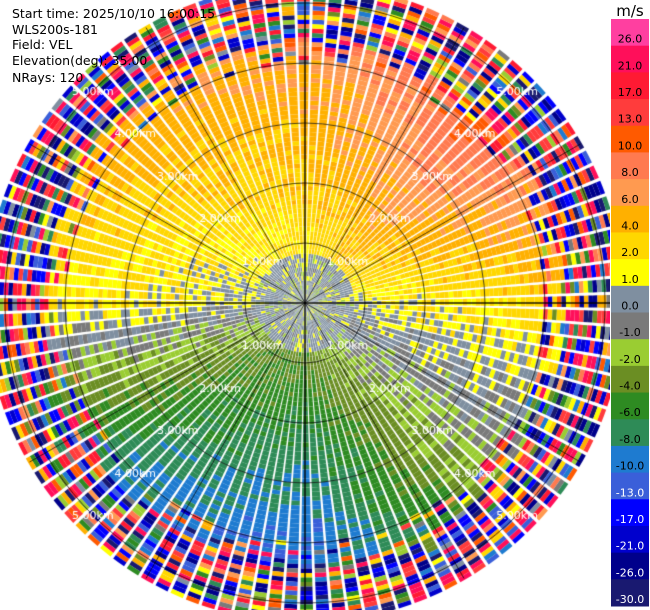 The width and height of the screenshot is (650, 610). What do you see at coordinates (630, 225) in the screenshot?
I see `colorbar-tick-label: 4.0` at bounding box center [630, 225].